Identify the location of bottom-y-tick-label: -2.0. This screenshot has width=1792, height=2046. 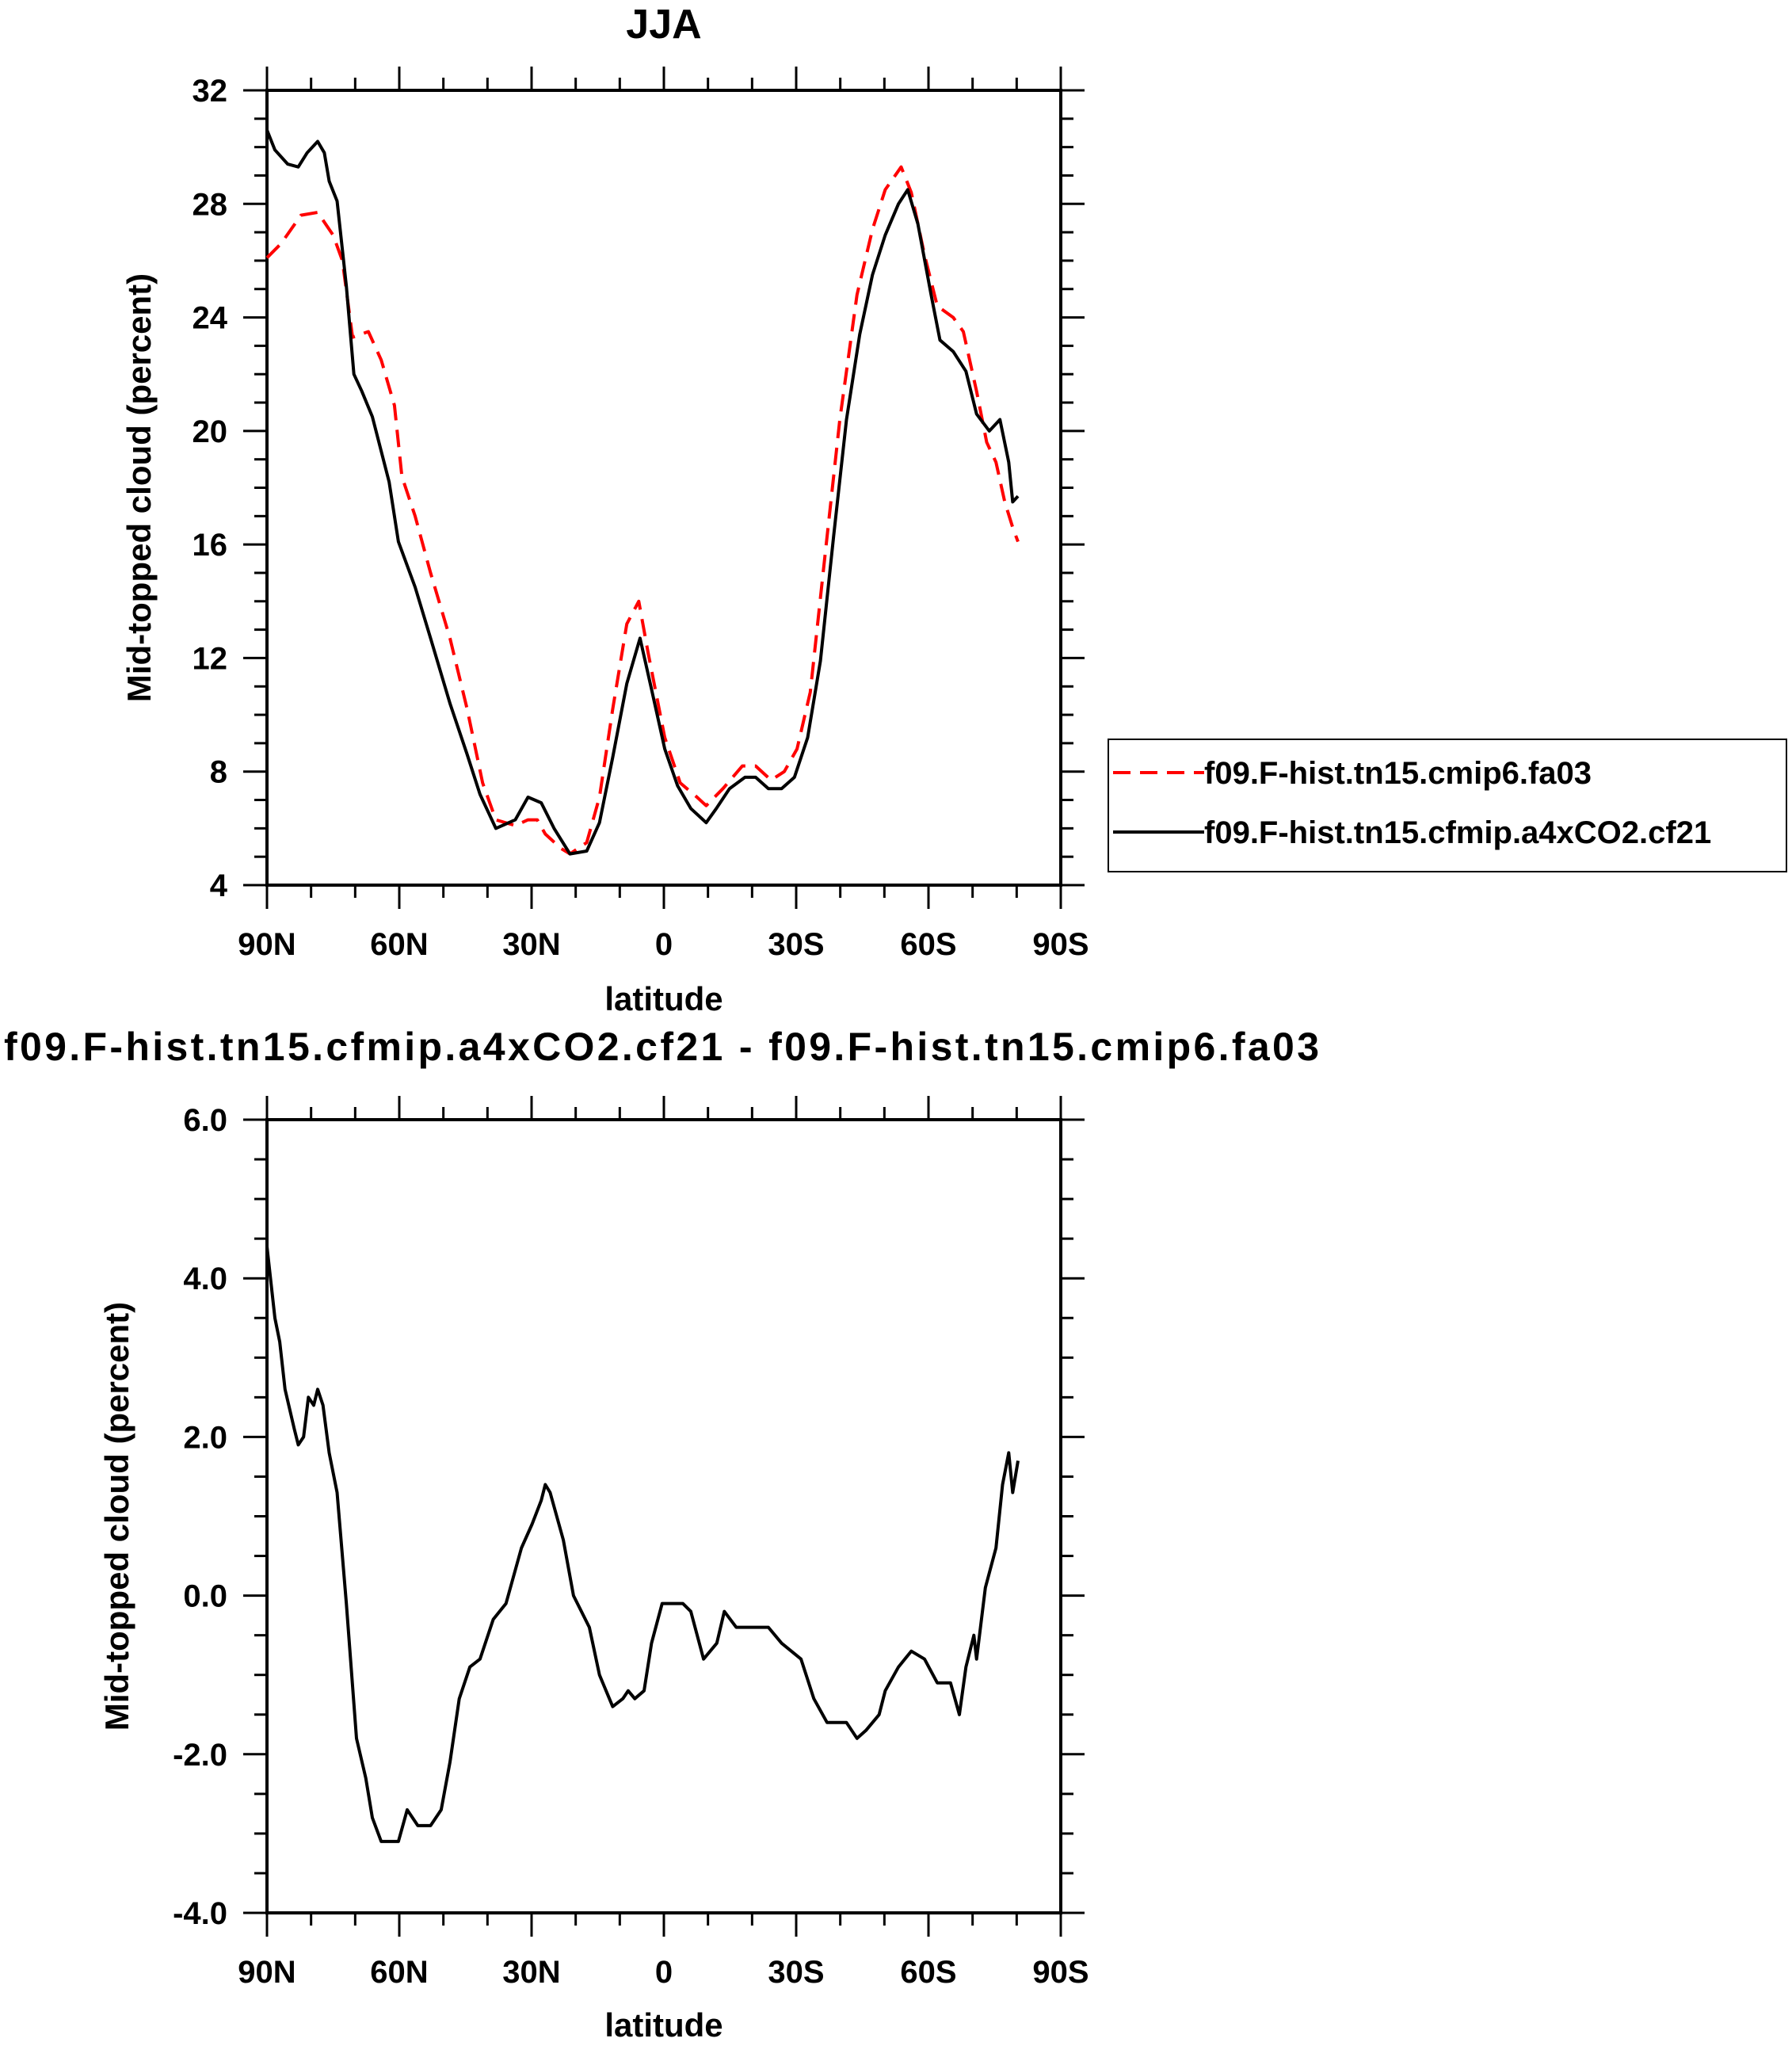
(200, 1755).